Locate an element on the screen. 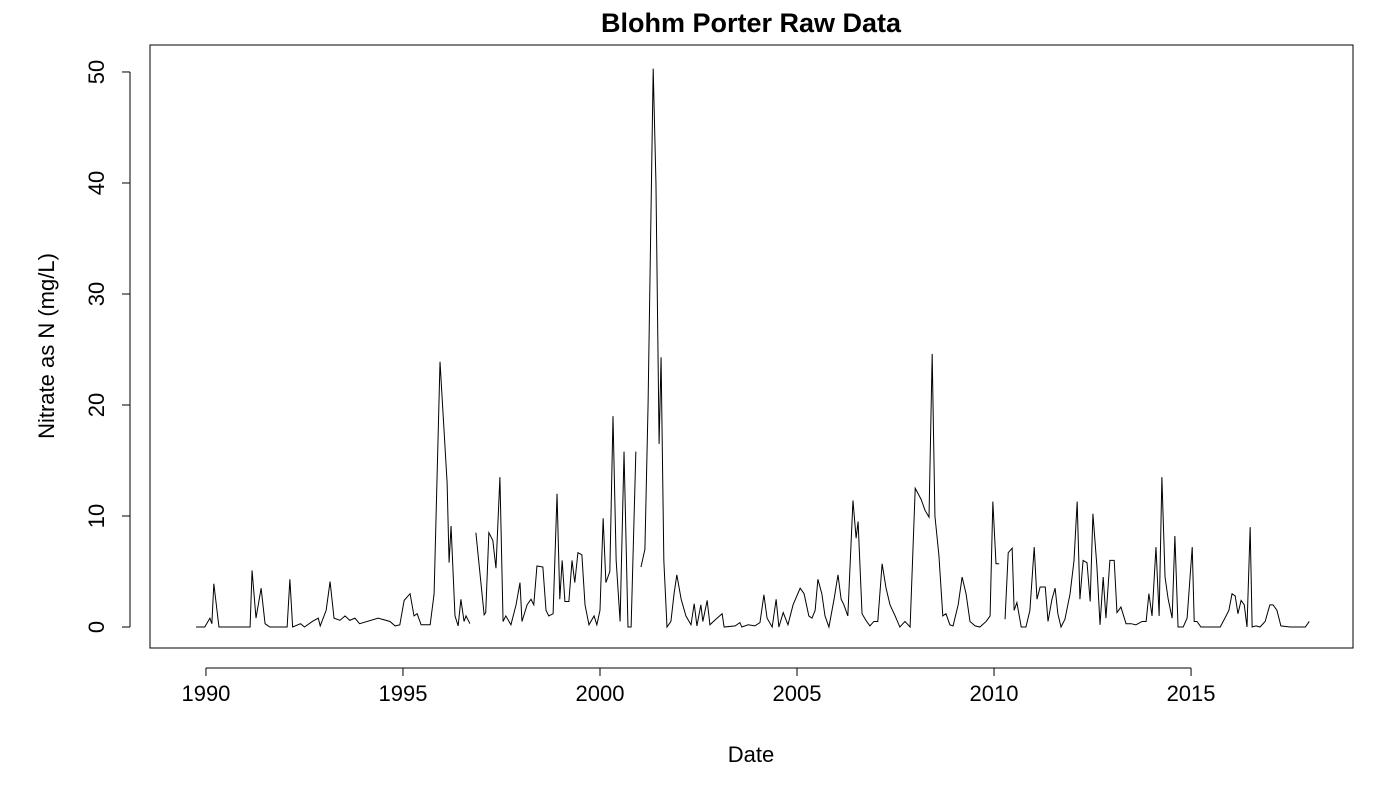 This screenshot has height=800, width=1400. y-tick-label: 50 is located at coordinates (96, 72).